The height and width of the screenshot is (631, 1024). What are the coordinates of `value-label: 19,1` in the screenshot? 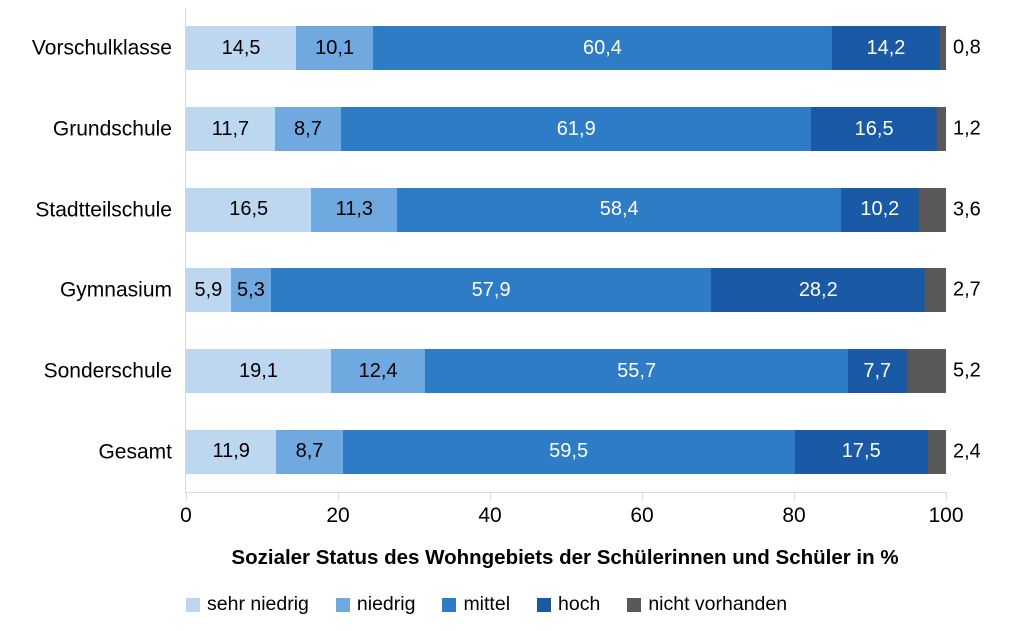 It's located at (258, 370).